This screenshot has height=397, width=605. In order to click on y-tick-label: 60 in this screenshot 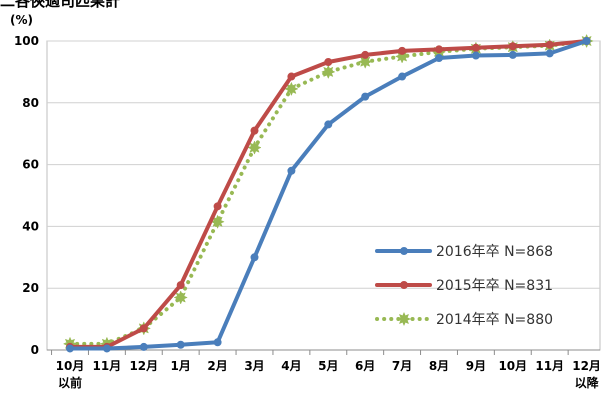, I will do `click(30, 165)`.